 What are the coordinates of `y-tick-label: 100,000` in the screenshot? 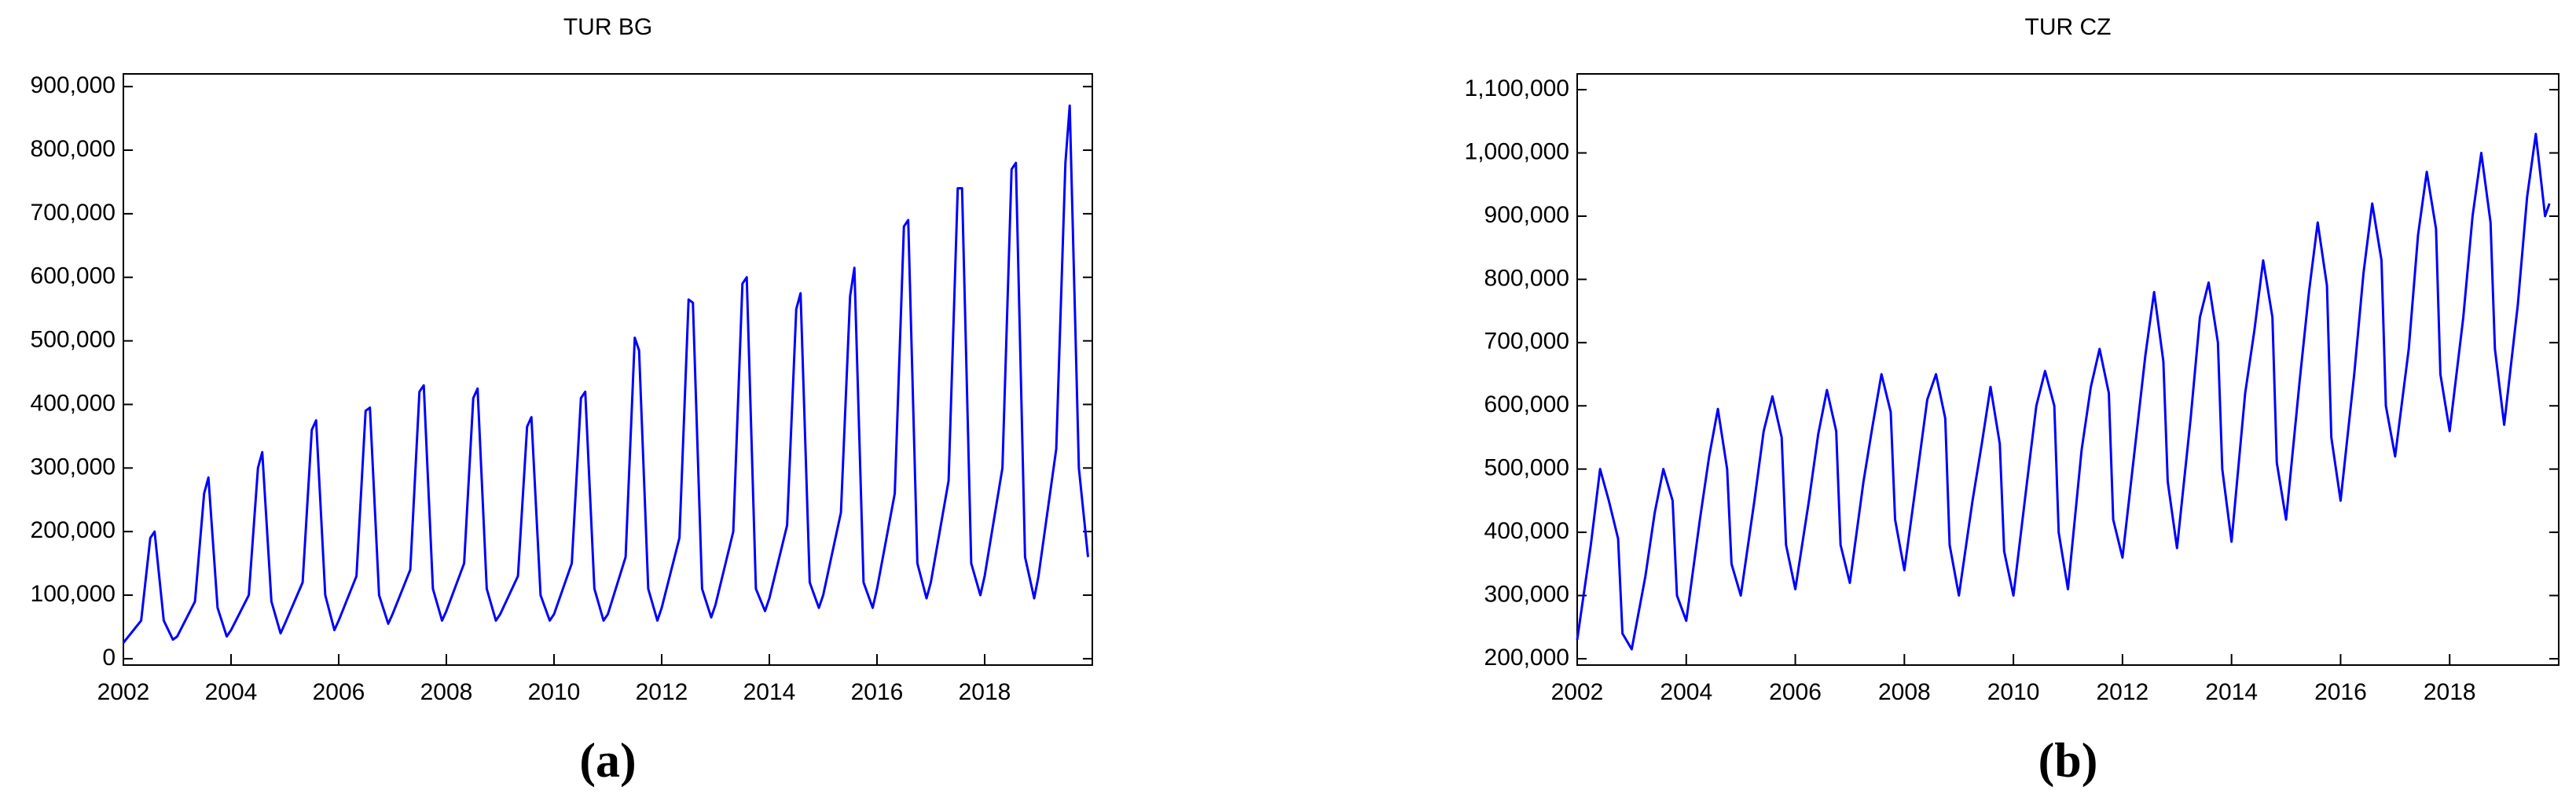 It's located at (73, 594).